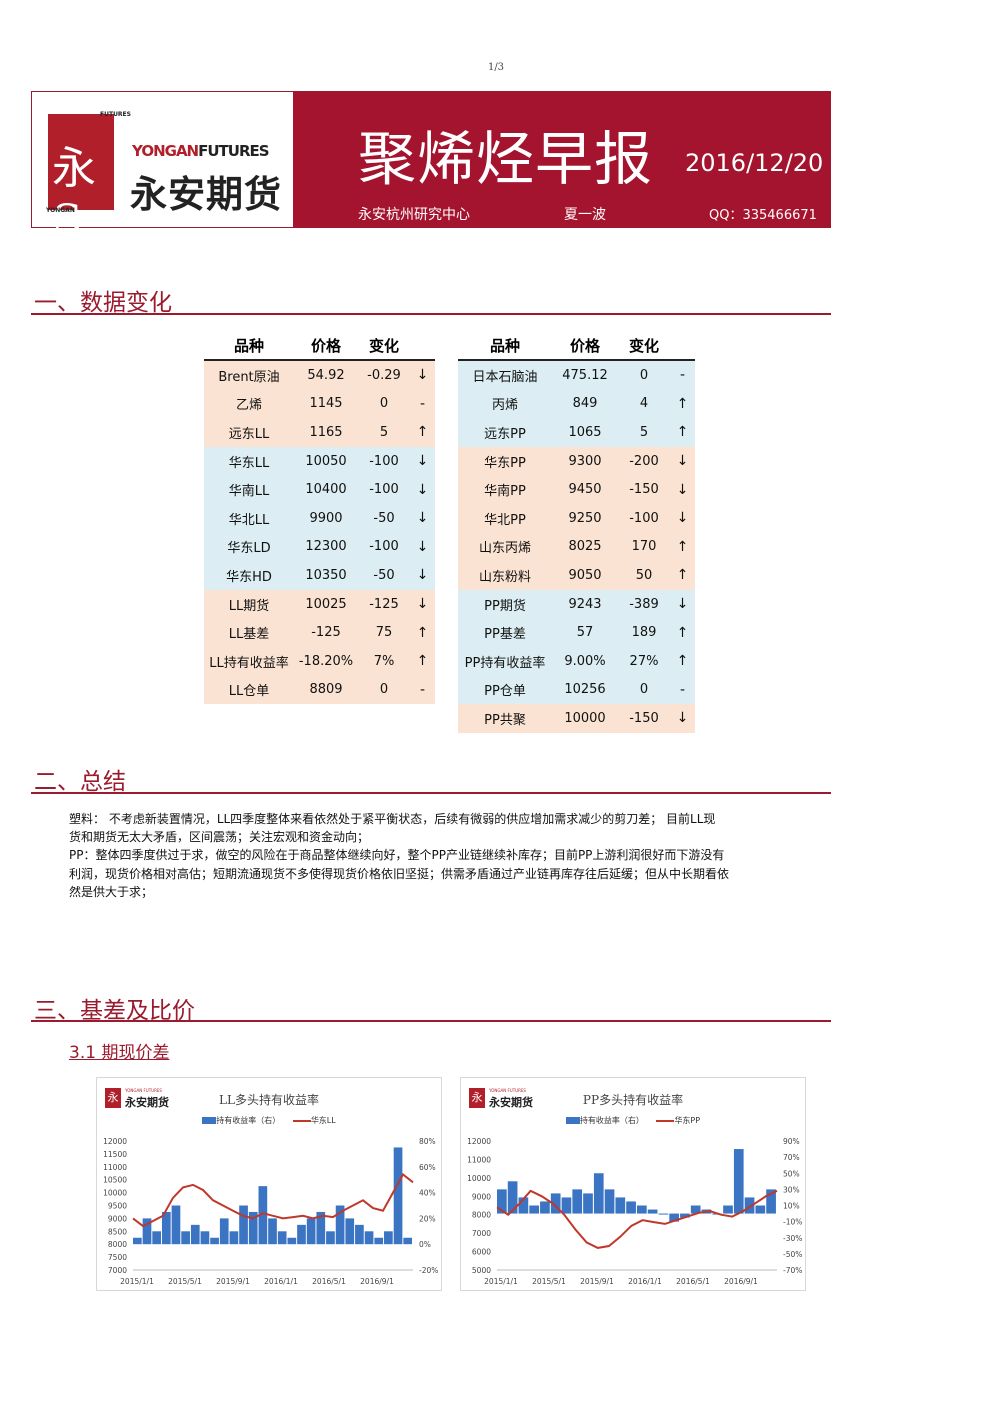  What do you see at coordinates (507, 1090) in the screenshot?
I see `chart-logo-english: YONGAN FUTURES` at bounding box center [507, 1090].